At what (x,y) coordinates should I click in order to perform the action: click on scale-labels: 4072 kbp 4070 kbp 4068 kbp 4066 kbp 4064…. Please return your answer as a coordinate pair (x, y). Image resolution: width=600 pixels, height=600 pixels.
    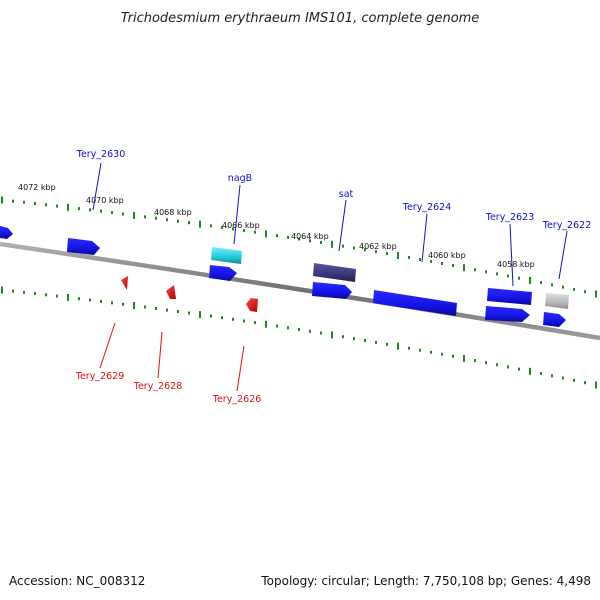
    Looking at the image, I should click on (276, 226).